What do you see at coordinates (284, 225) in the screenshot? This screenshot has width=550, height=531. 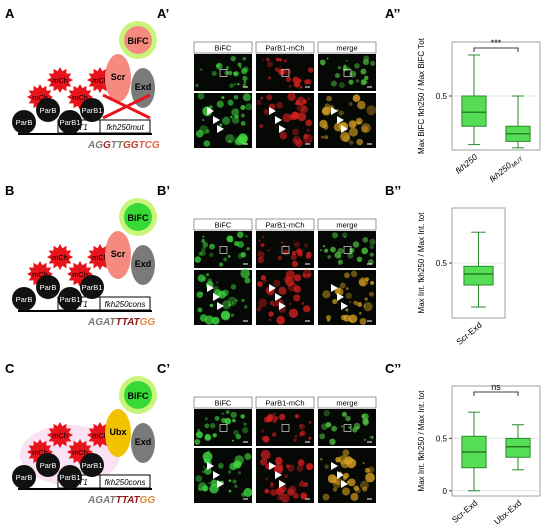 I see `micrograph-header: ParB1-mCh` at bounding box center [284, 225].